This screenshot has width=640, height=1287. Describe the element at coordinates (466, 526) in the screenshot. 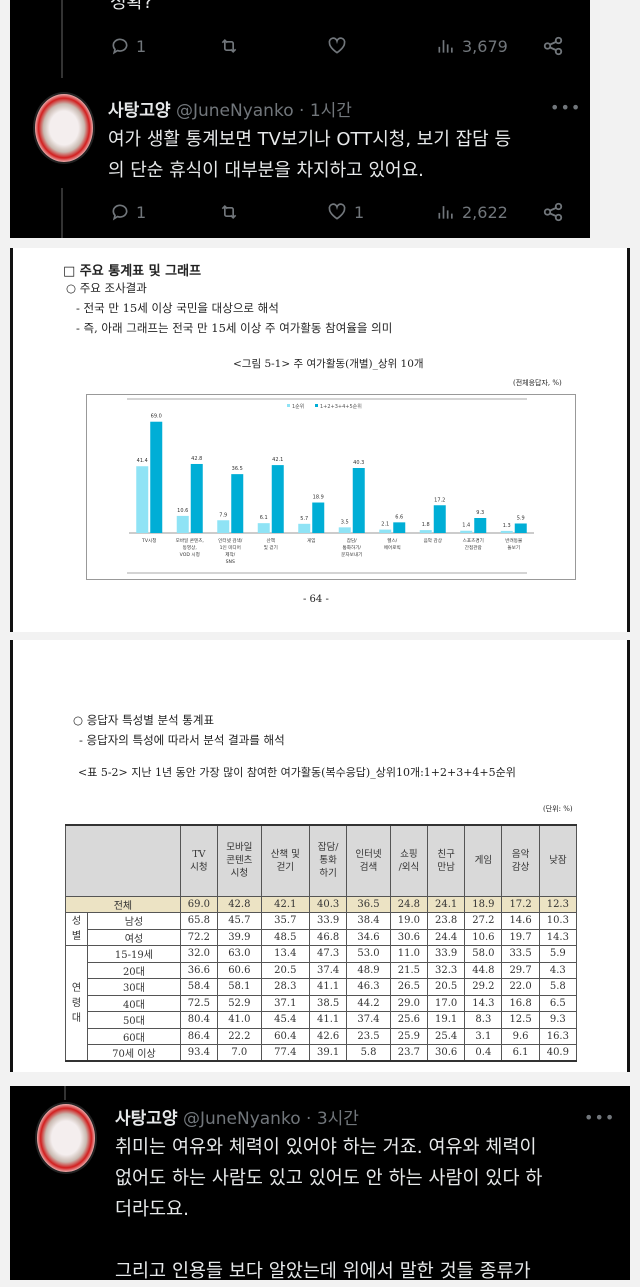

I see `data-label: 1.4` at that location.